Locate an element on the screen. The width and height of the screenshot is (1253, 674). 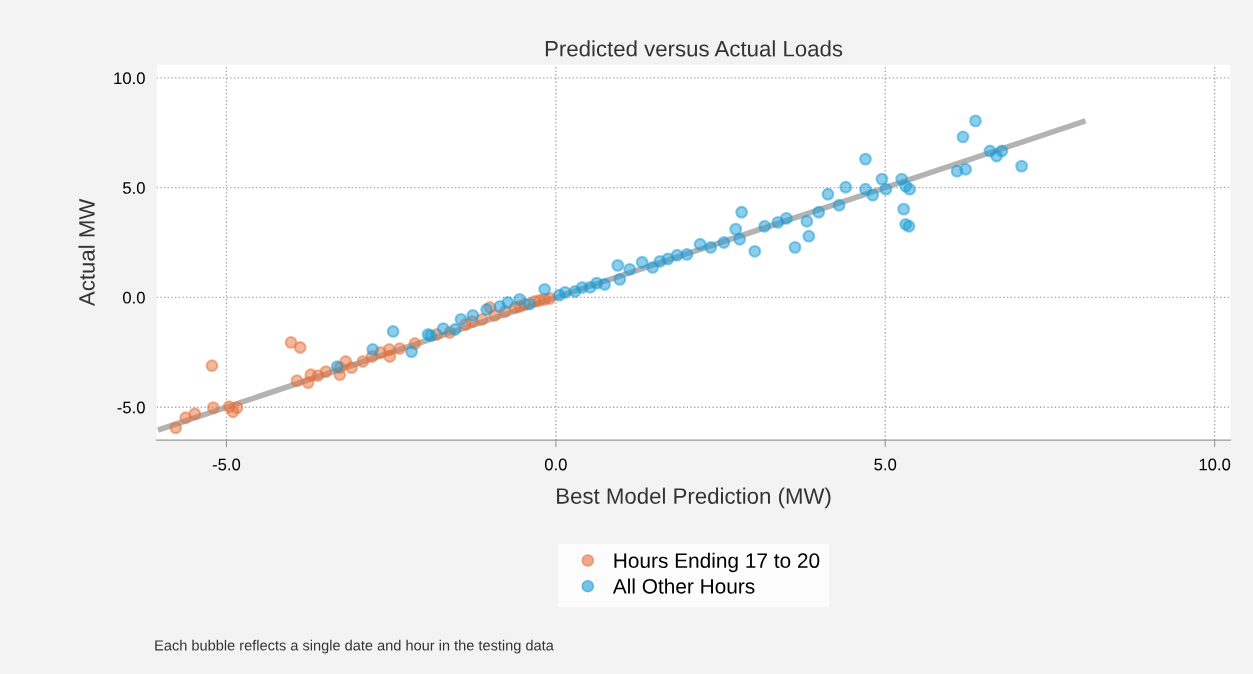
x-tick-label: -5.0 is located at coordinates (226, 464).